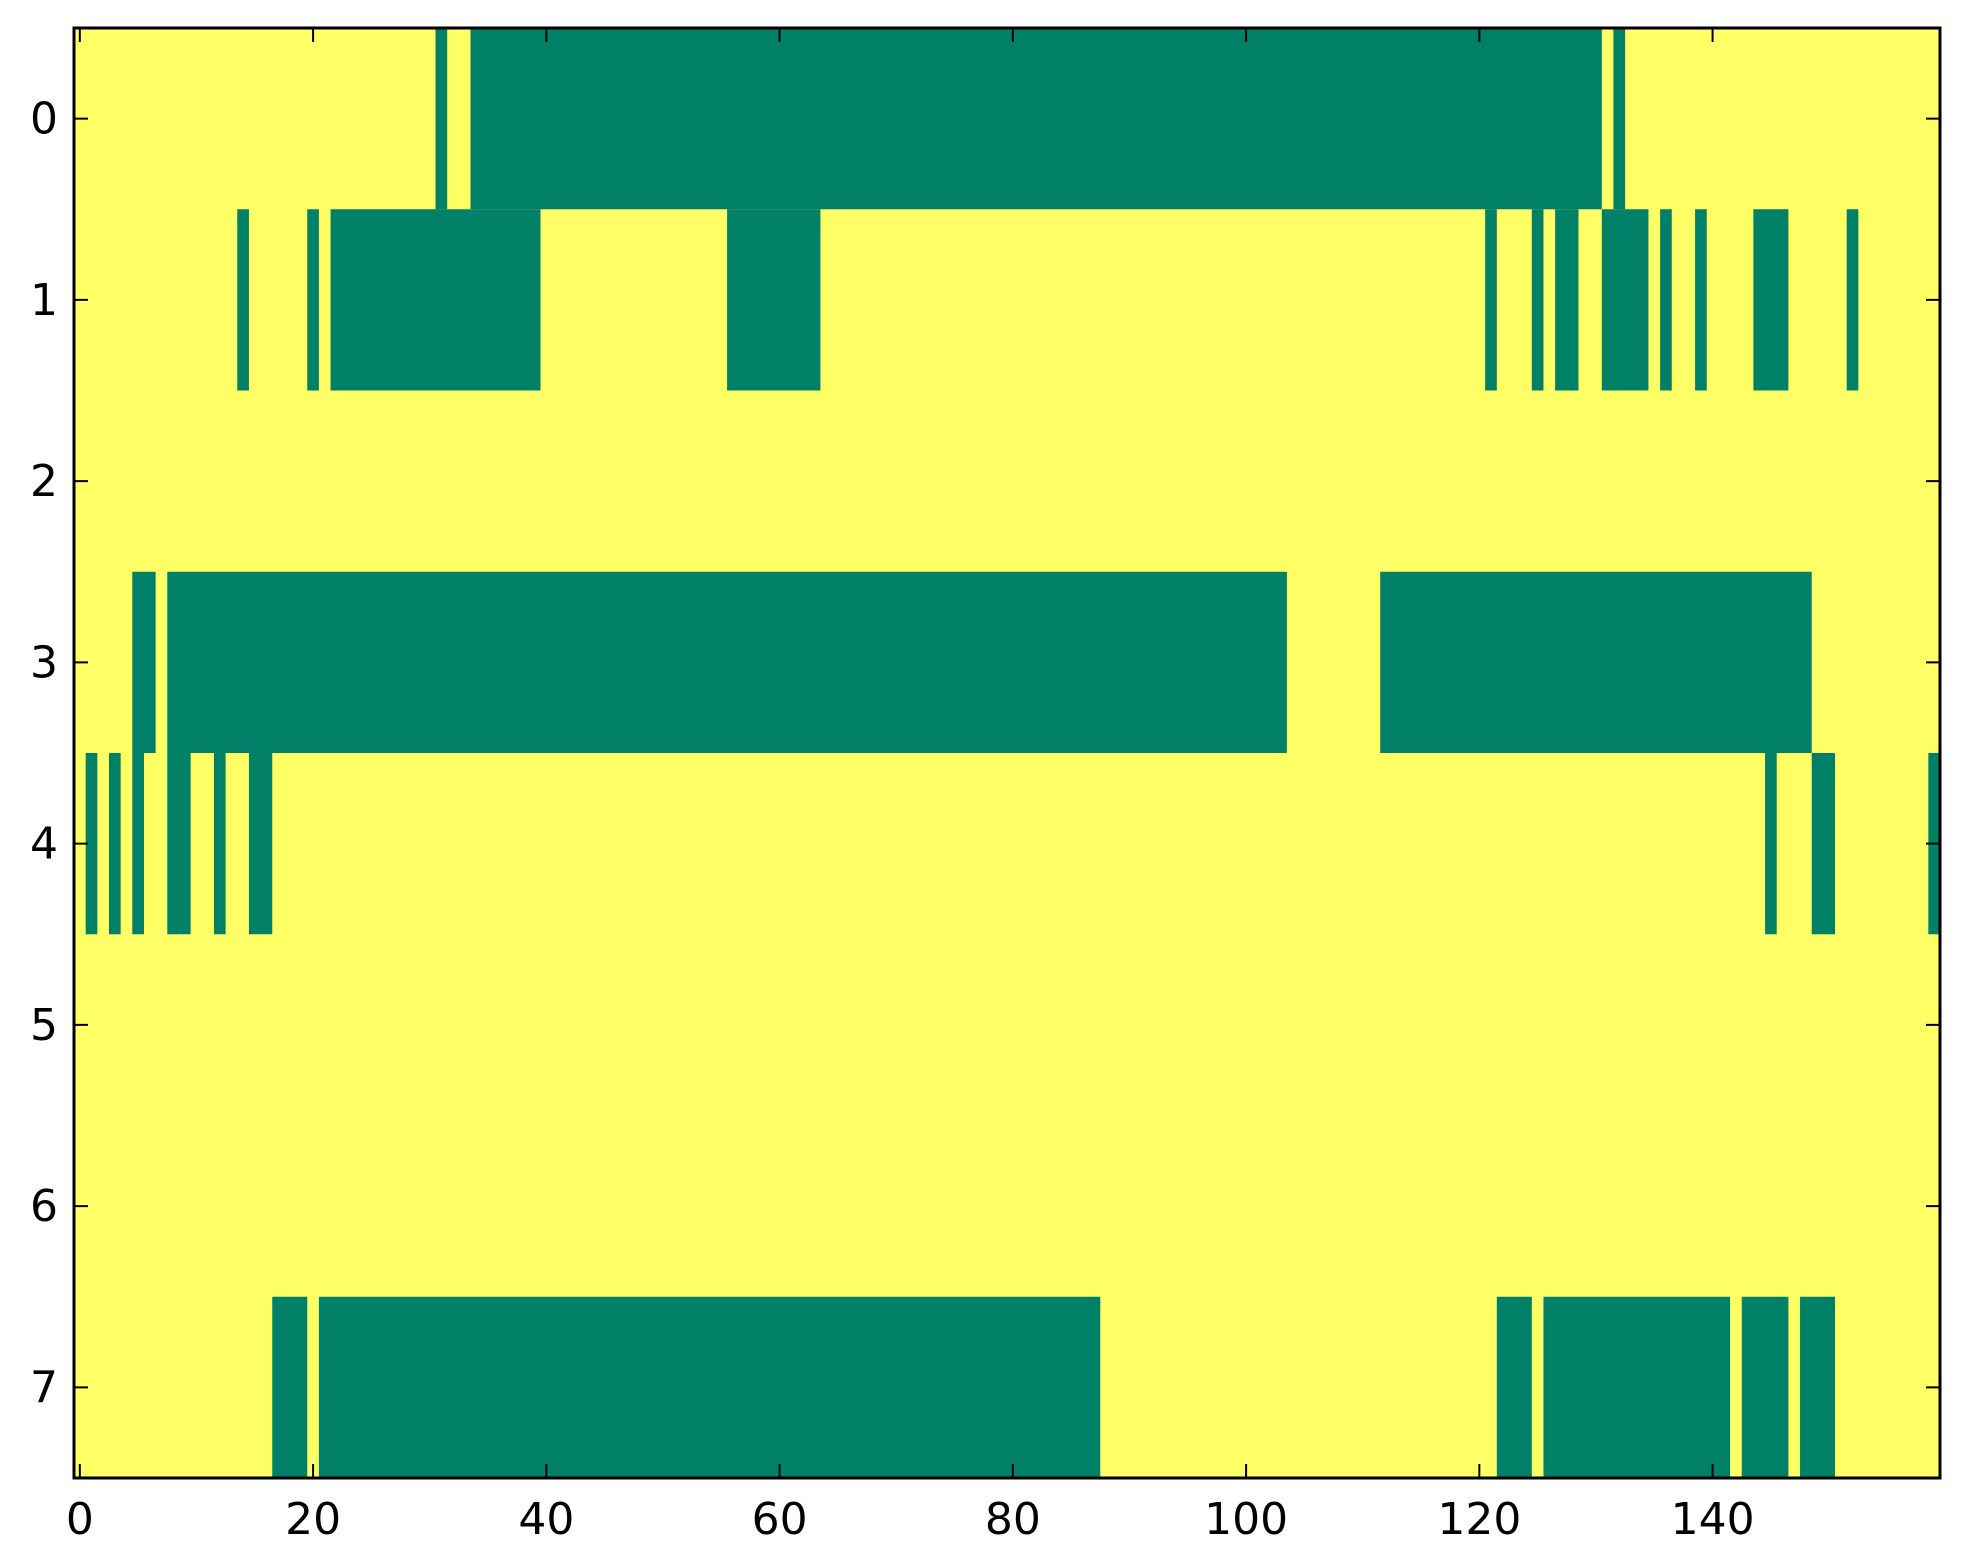  Describe the element at coordinates (80, 1519) in the screenshot. I see `x-tick-label: 0` at that location.